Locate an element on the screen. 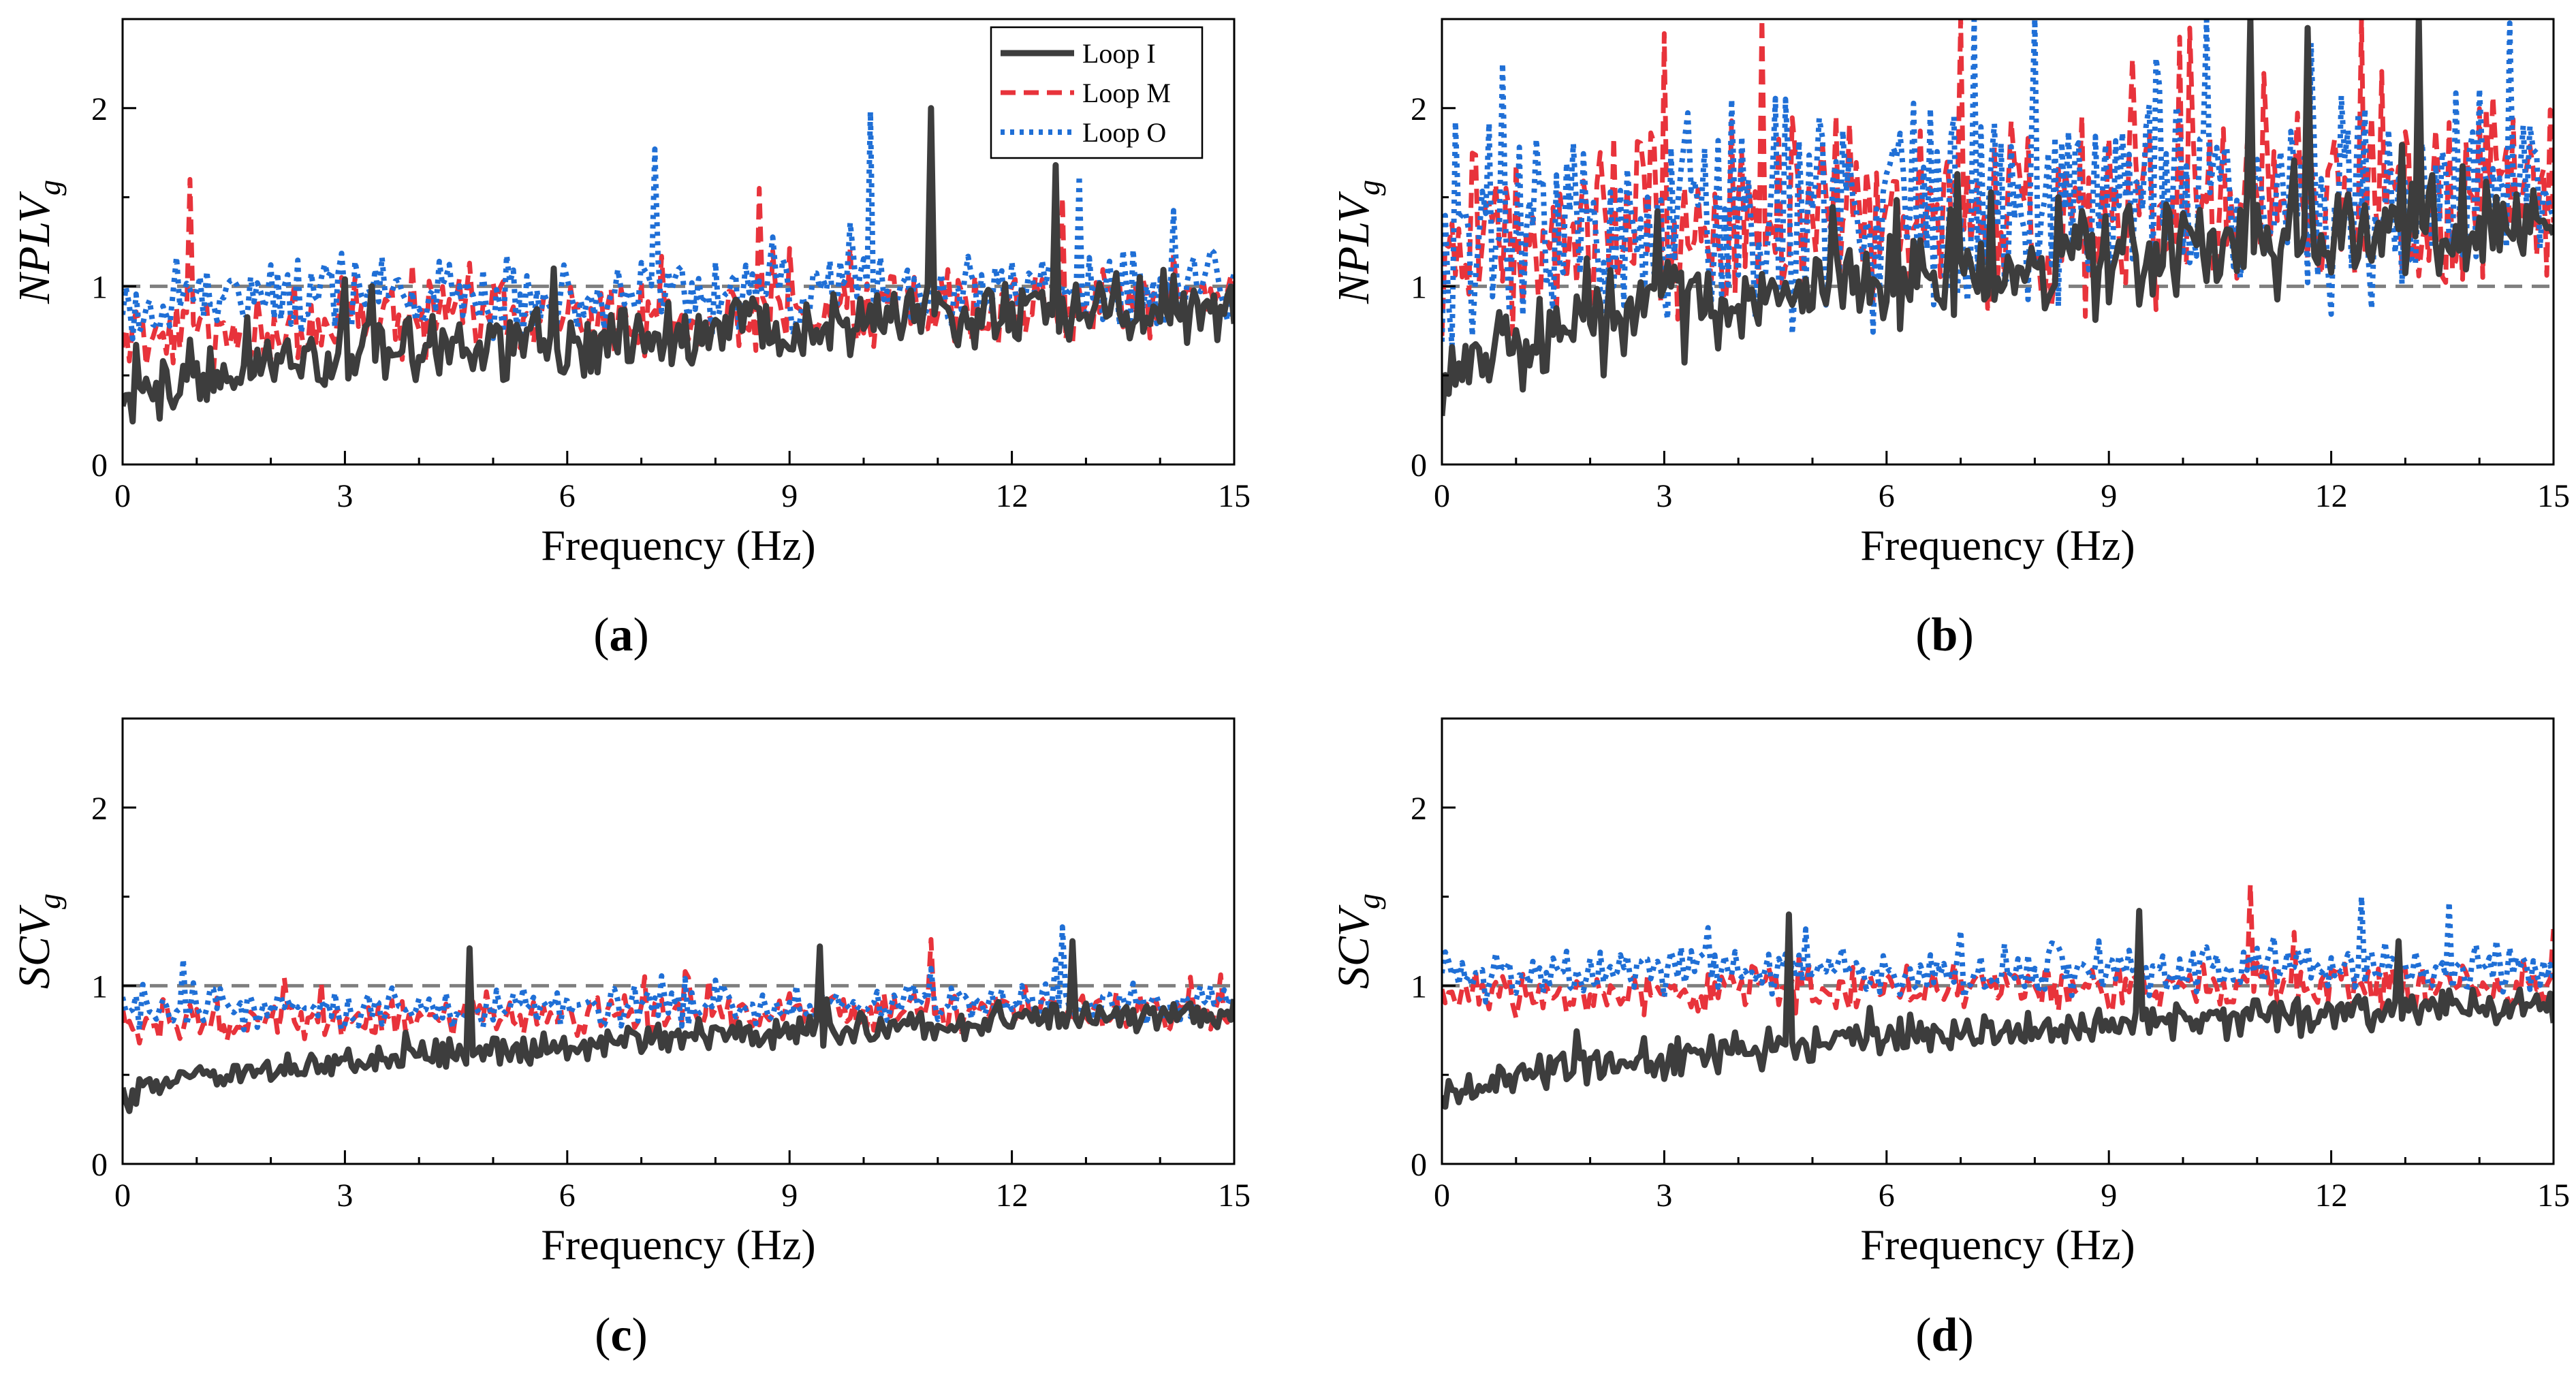 The image size is (2576, 1373). panel-label: (a) is located at coordinates (621, 635).